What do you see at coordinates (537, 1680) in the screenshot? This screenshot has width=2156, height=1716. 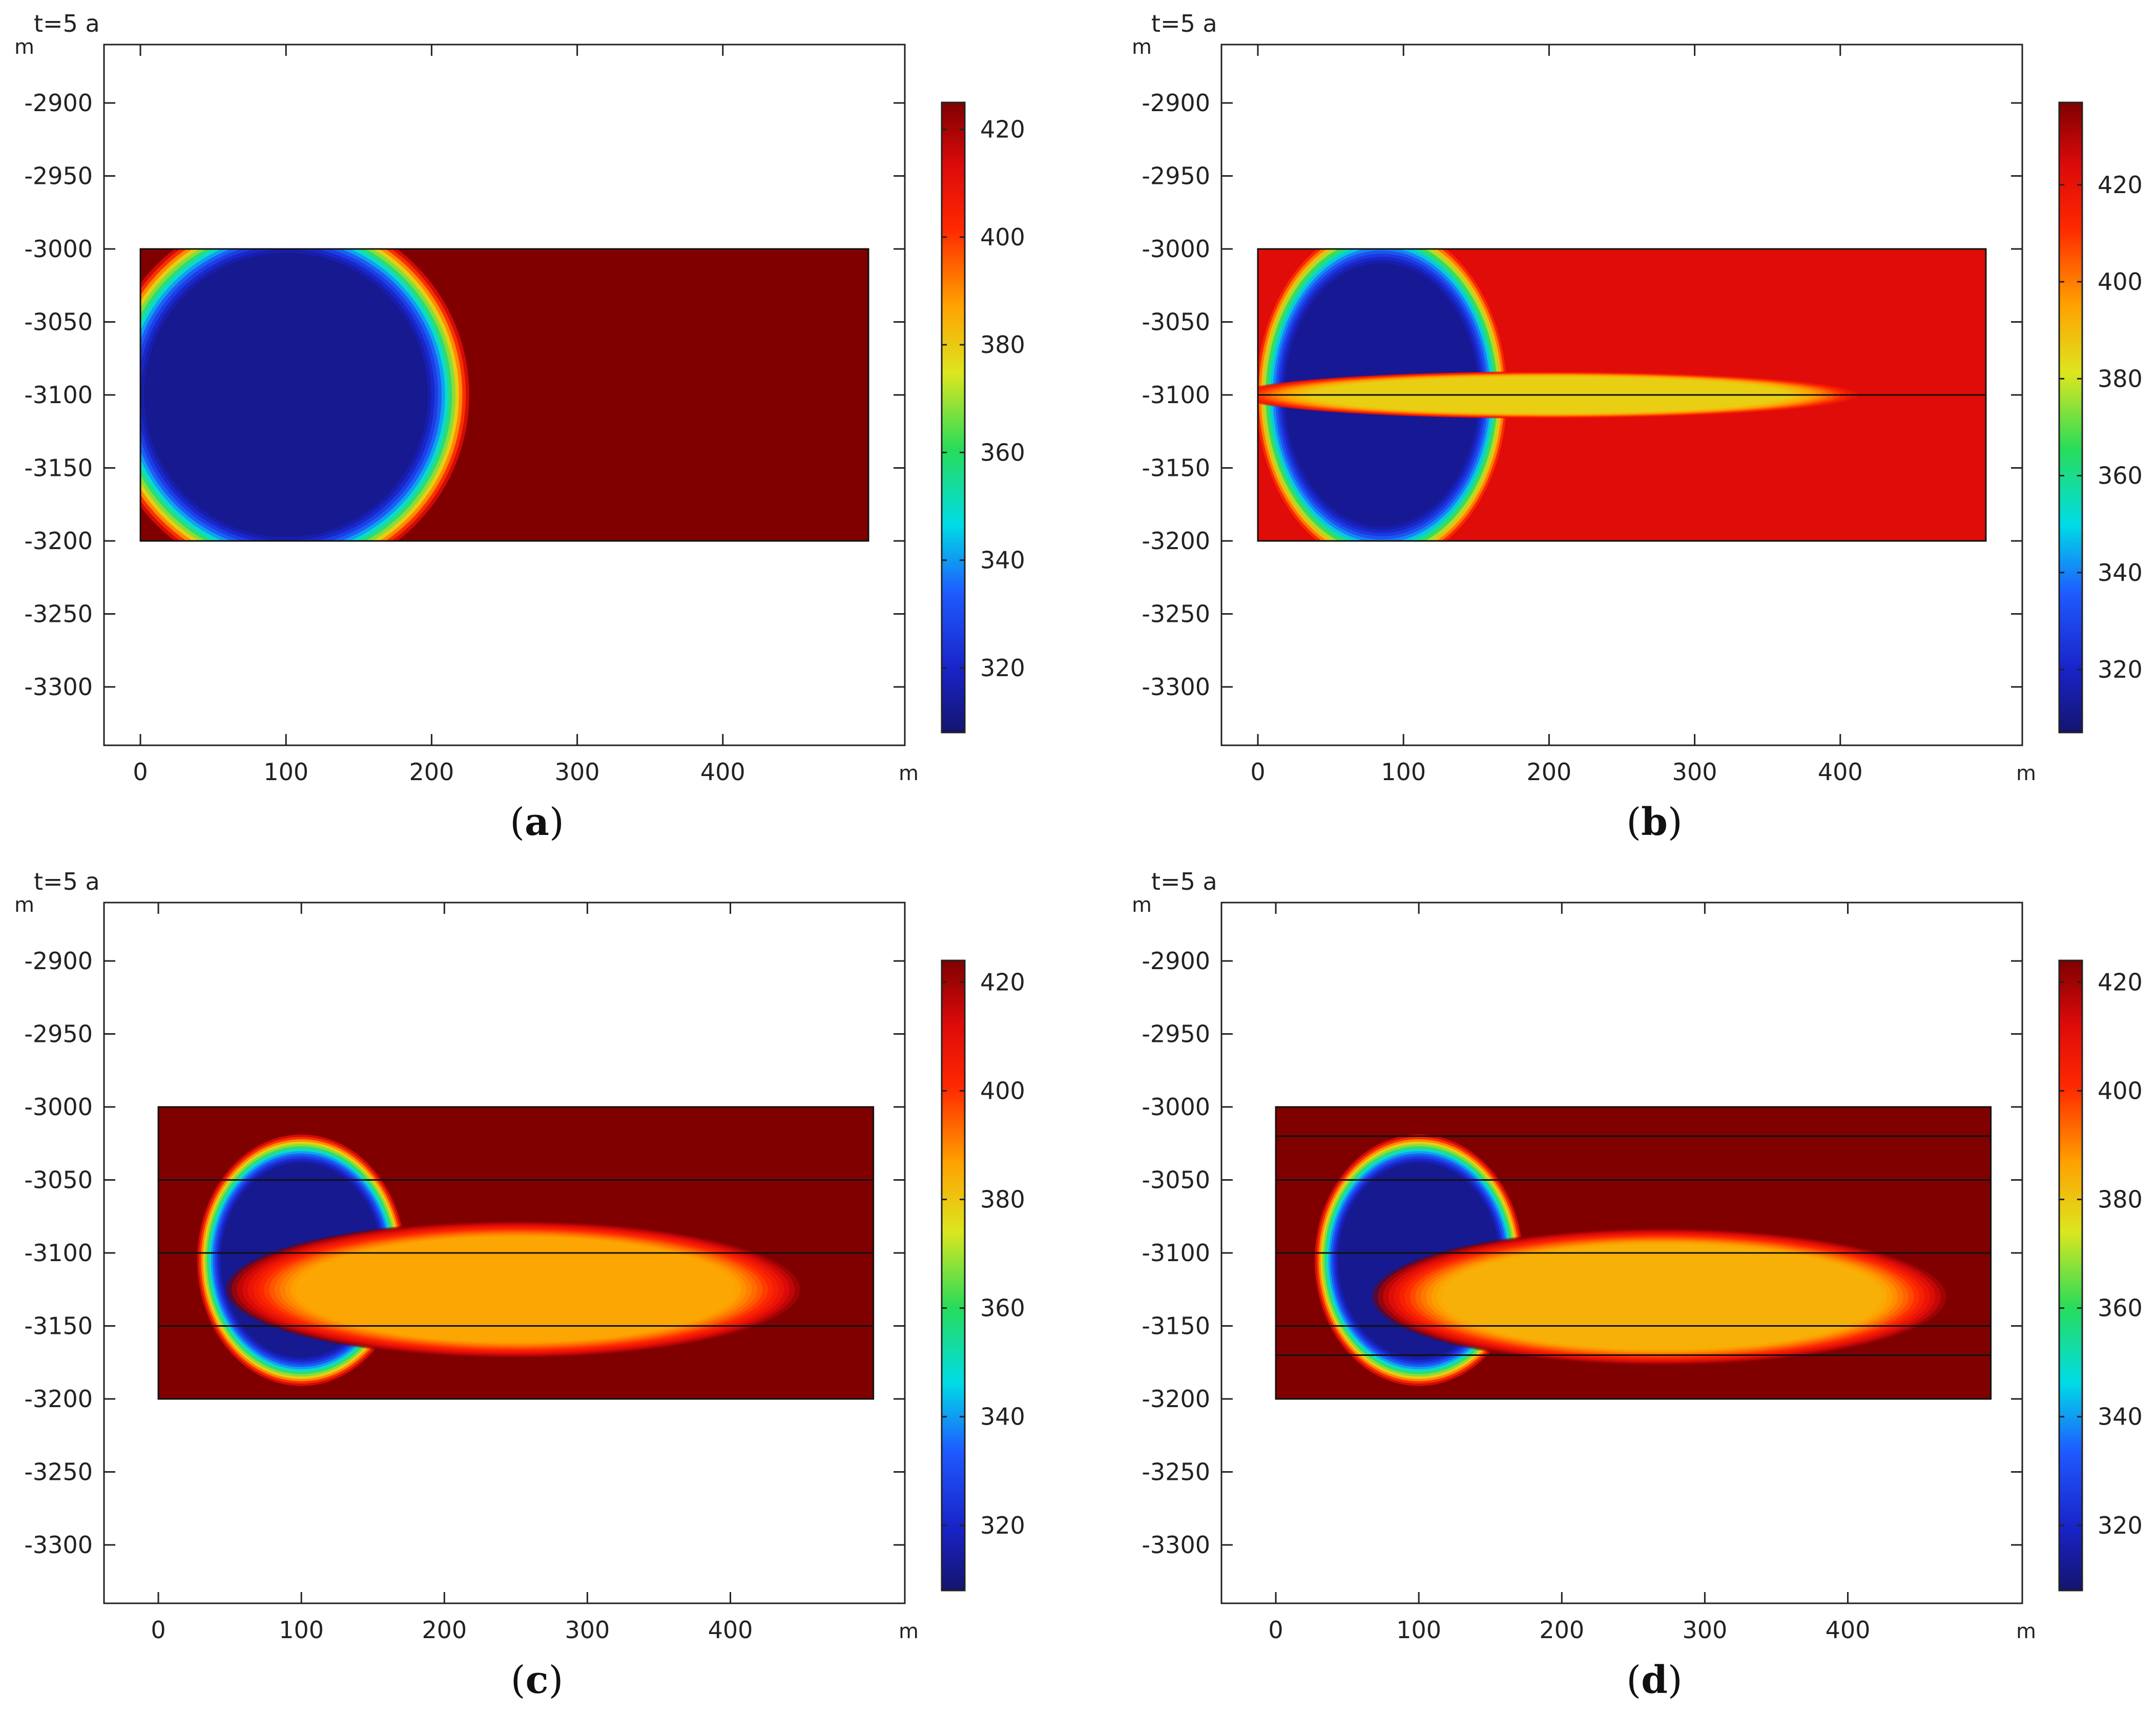 I see `panel-caption: (c)` at bounding box center [537, 1680].